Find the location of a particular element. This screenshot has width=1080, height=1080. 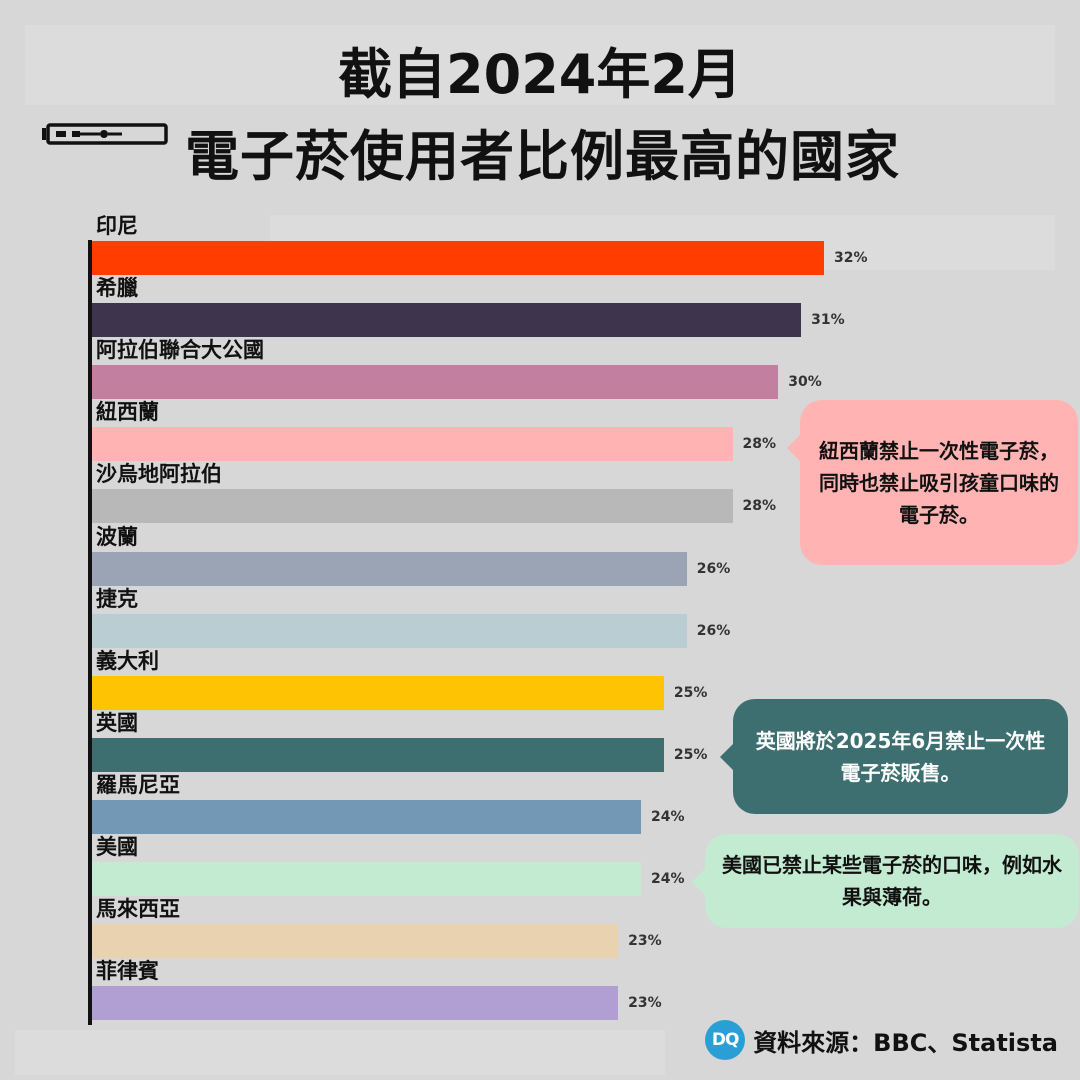

callout-new-zealand: 紐西蘭禁止一次性電子菸，同時也禁止吸引孩童口味的電子菸。 is located at coordinates (932, 482).